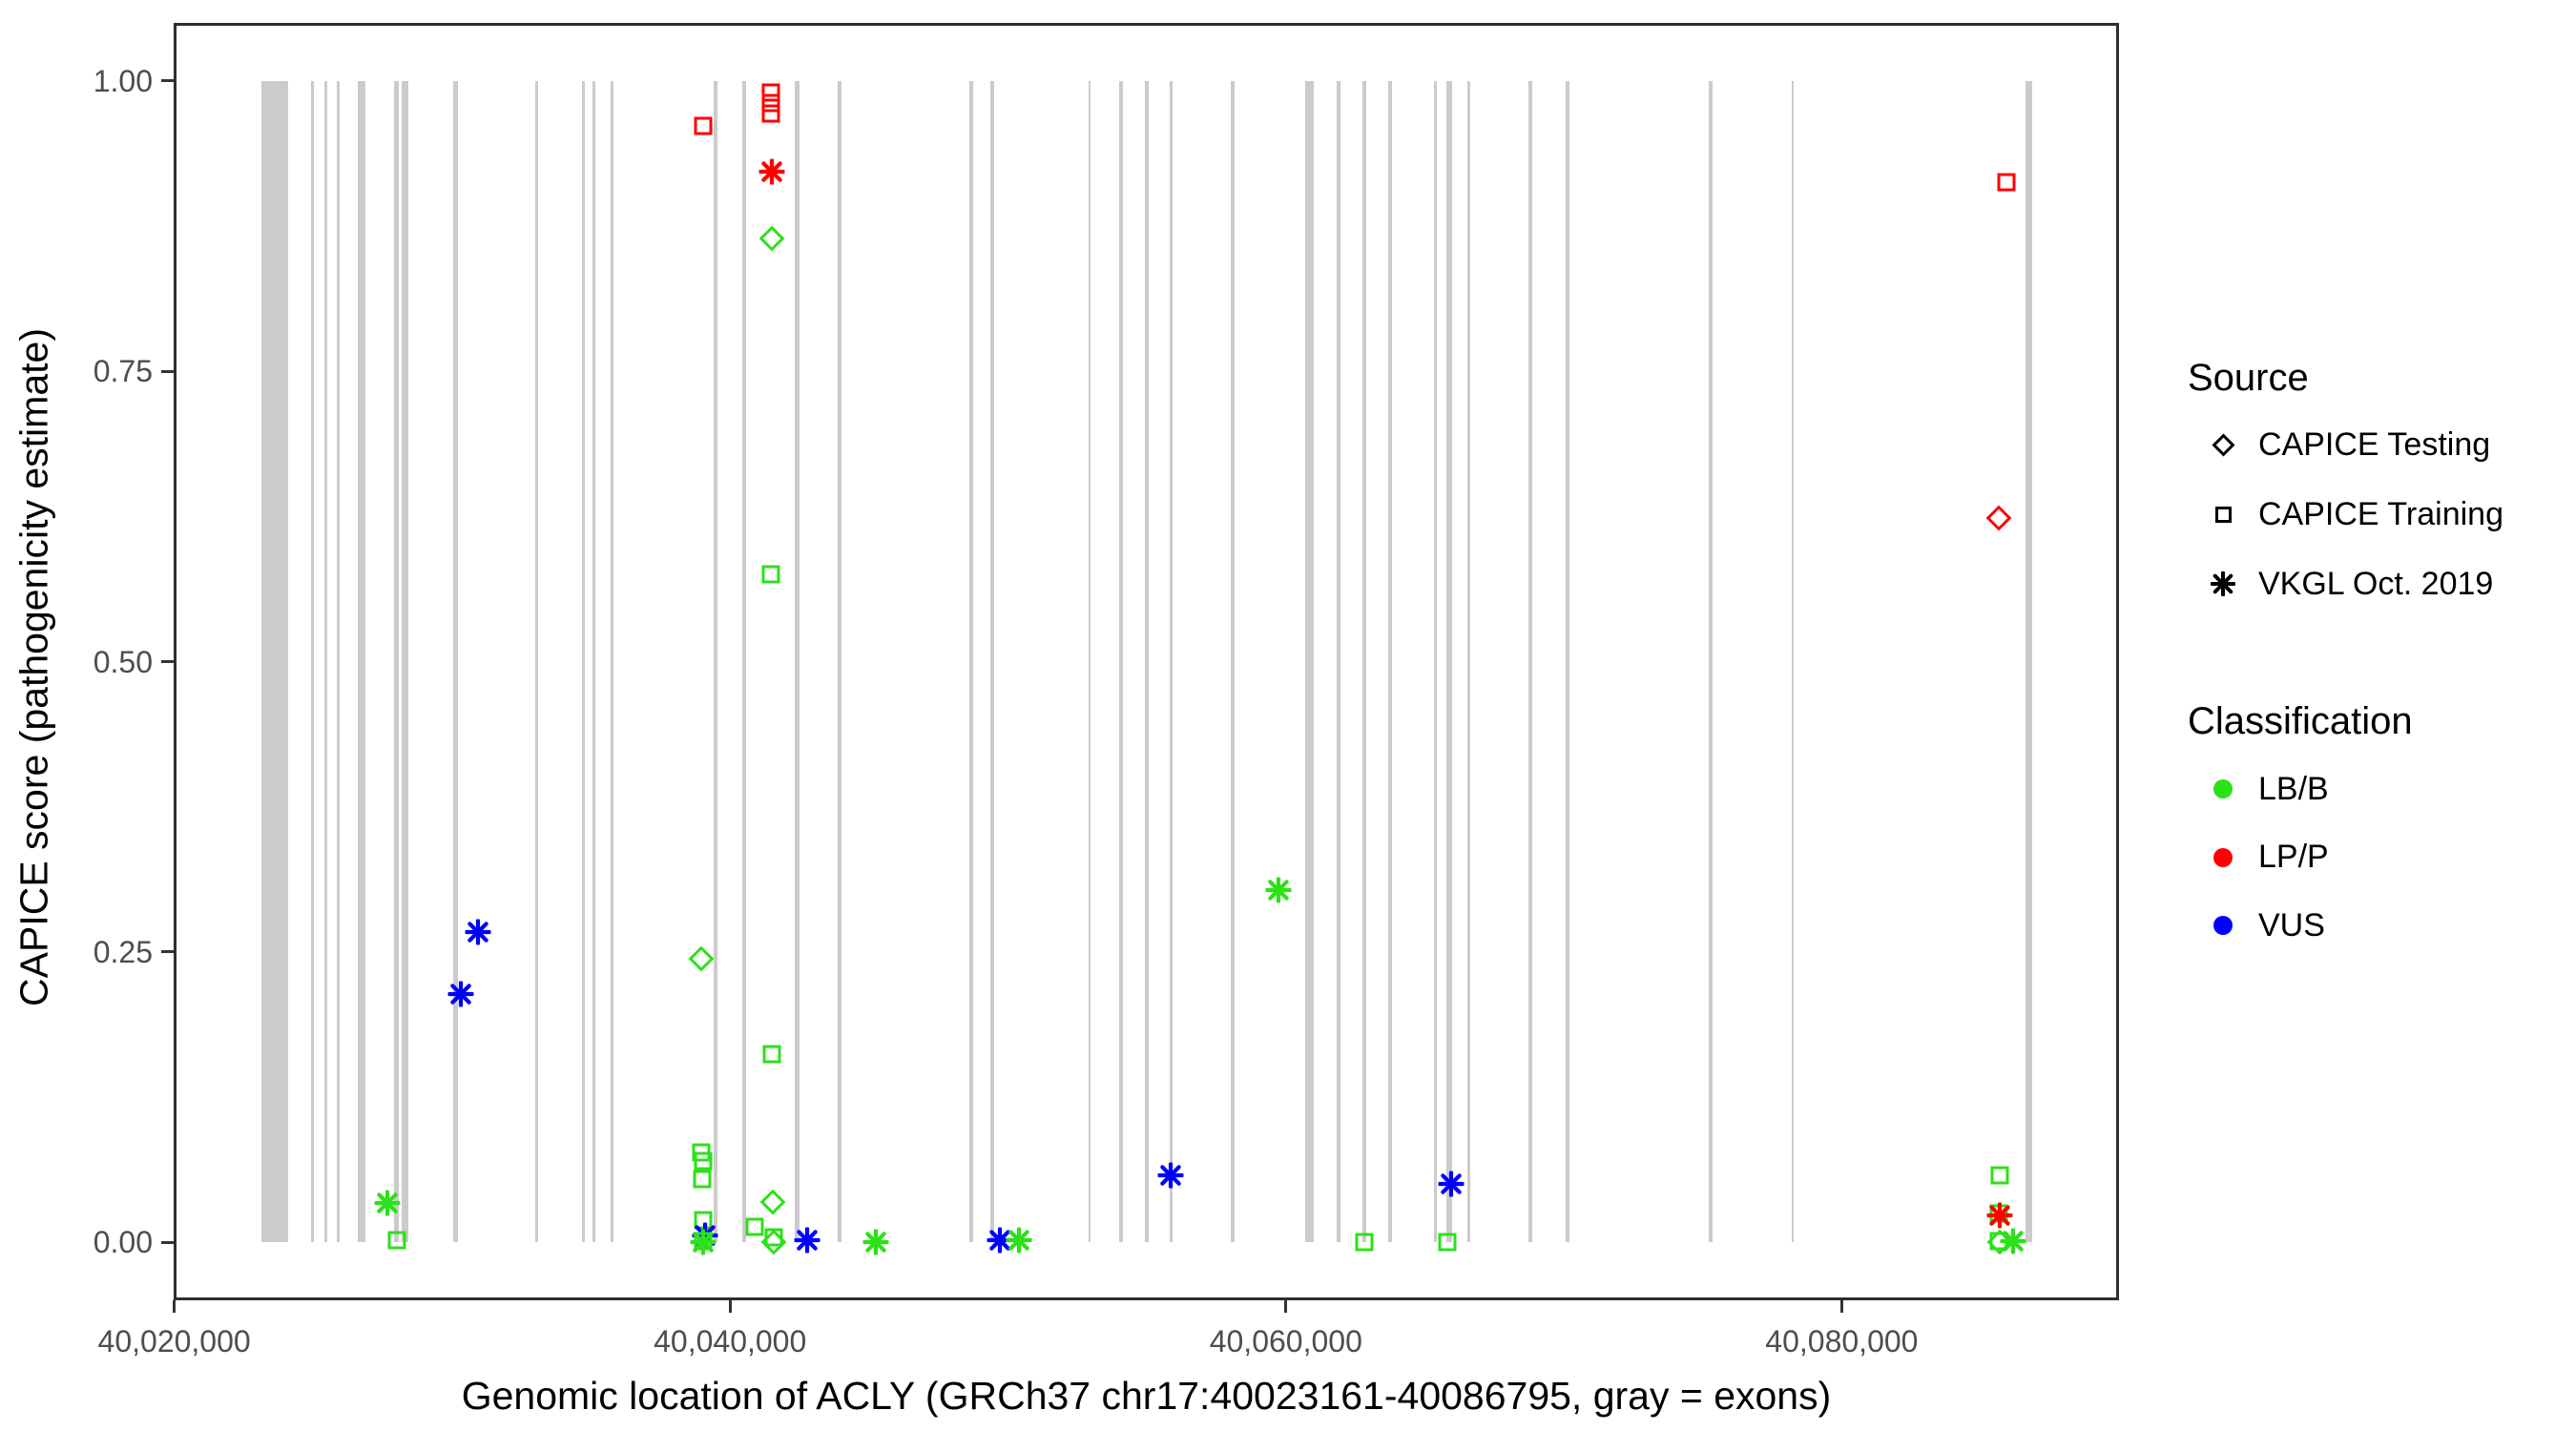 The image size is (2576, 1431). I want to click on legend-item-vus: VUS, so click(2256, 925).